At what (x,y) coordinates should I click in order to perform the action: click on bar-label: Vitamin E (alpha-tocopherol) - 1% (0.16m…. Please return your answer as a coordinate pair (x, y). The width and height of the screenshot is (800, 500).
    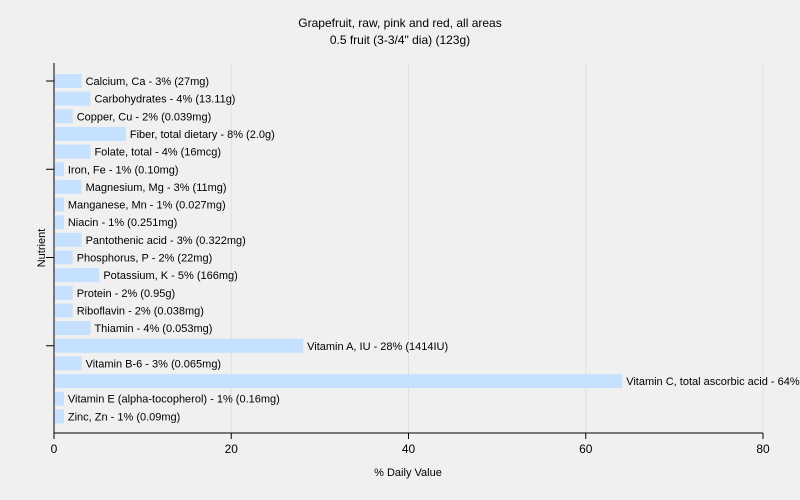
    Looking at the image, I should click on (174, 400).